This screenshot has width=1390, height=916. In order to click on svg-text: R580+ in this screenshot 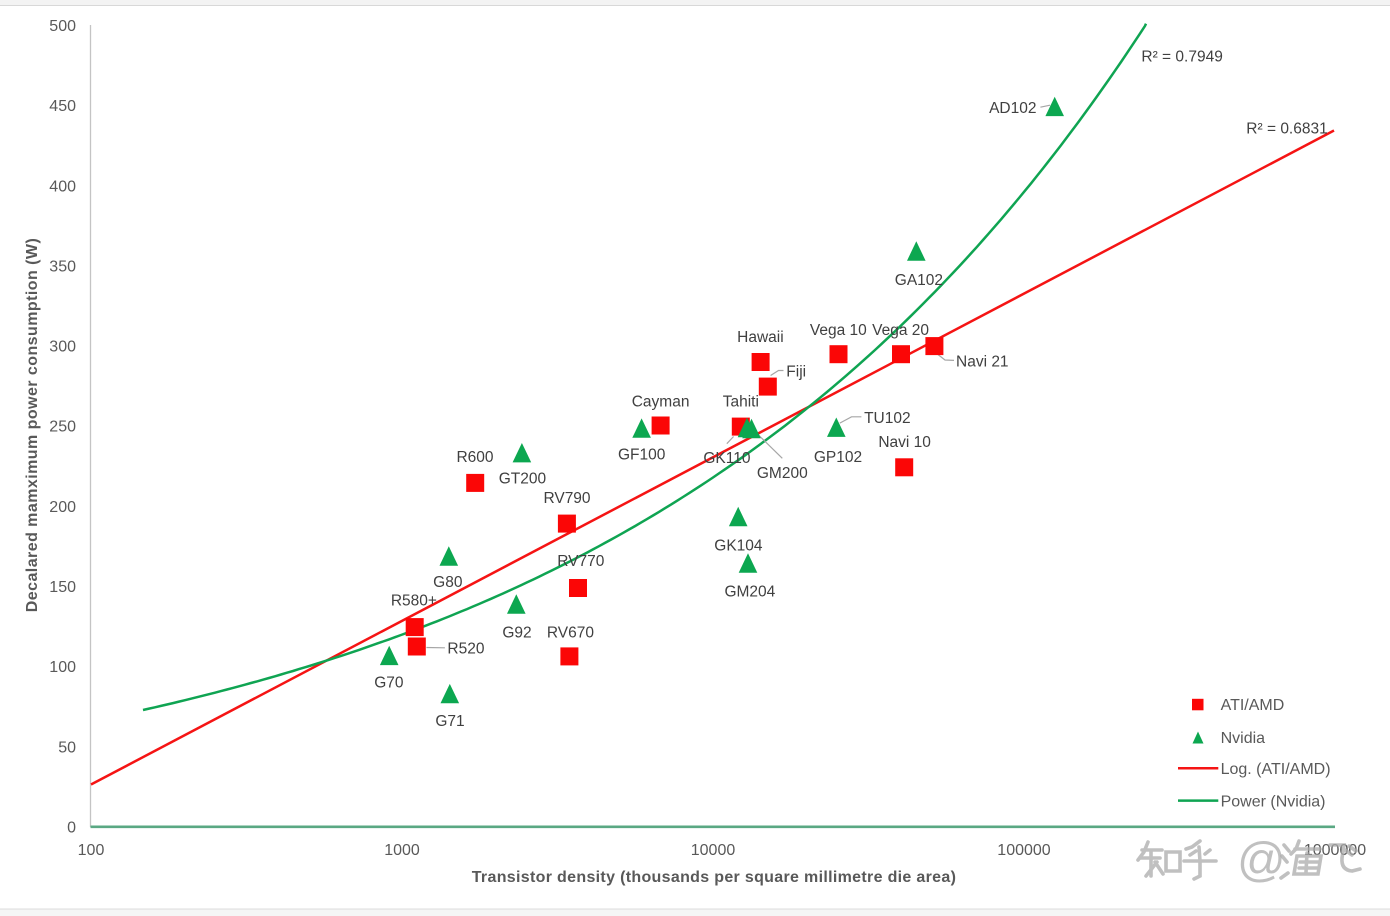, I will do `click(414, 601)`.